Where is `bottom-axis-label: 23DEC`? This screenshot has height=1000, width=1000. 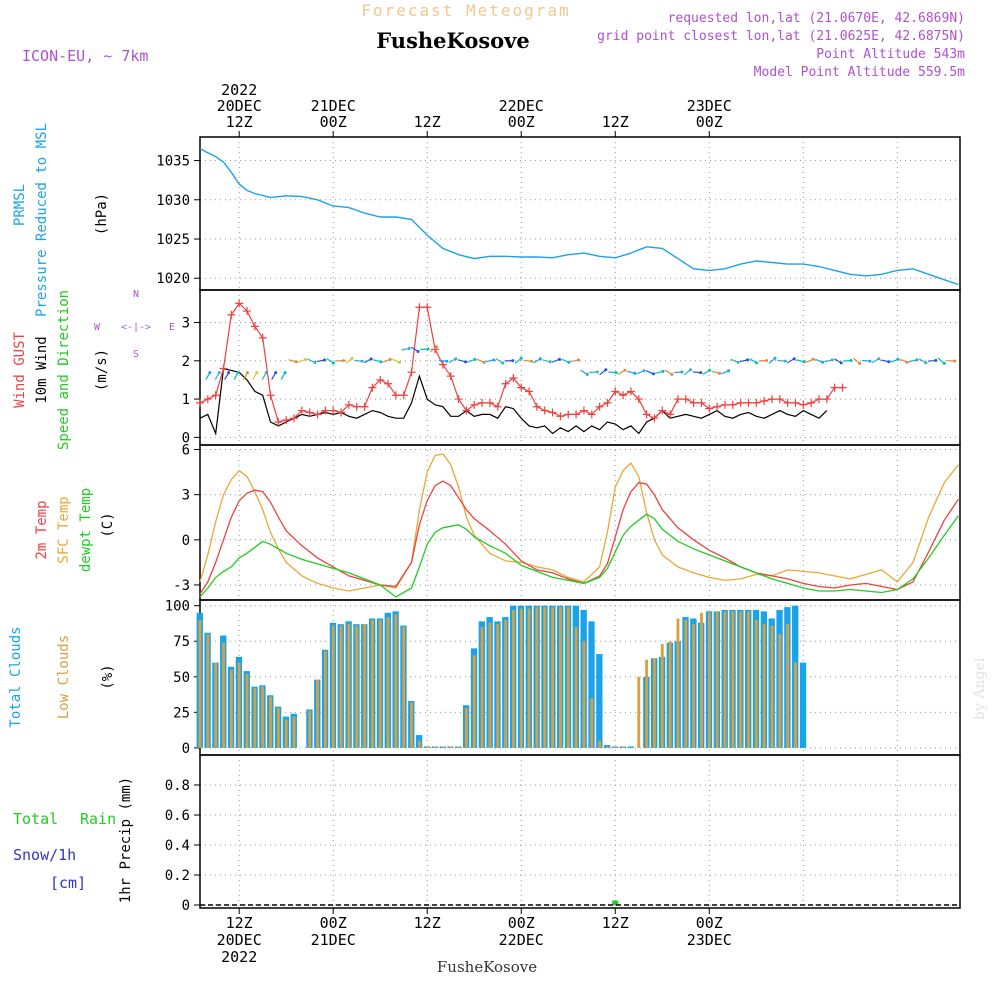 bottom-axis-label: 23DEC is located at coordinates (709, 940).